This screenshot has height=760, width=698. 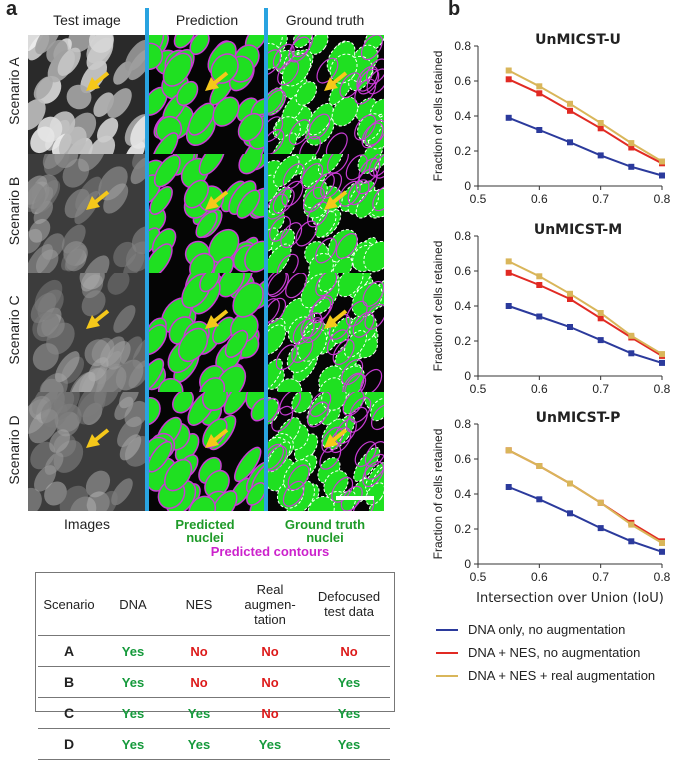 What do you see at coordinates (69, 713) in the screenshot?
I see `row-scenario: C` at bounding box center [69, 713].